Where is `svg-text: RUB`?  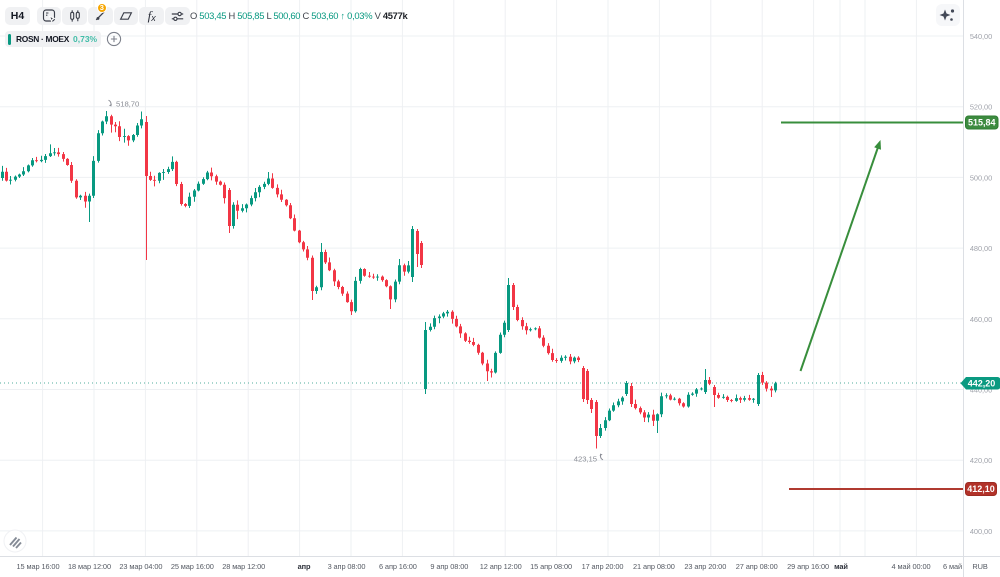
svg-text: RUB is located at coordinates (979, 566).